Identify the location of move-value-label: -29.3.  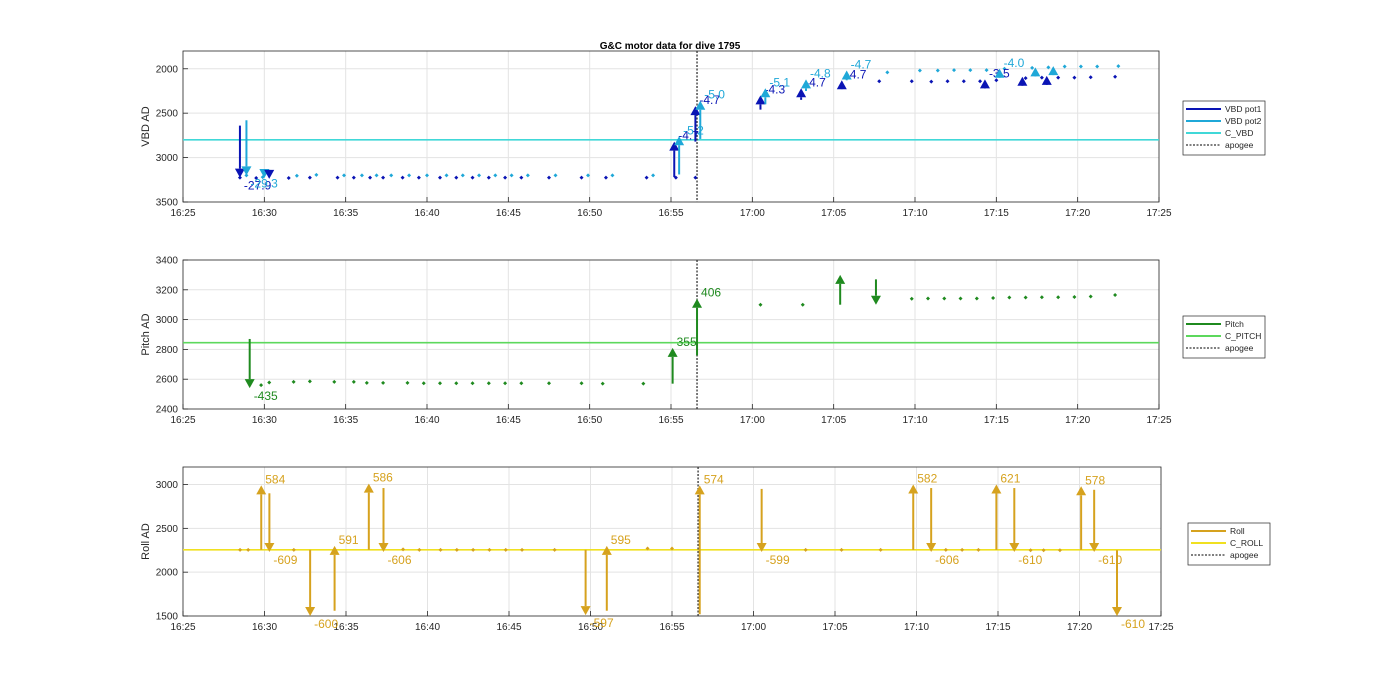
(264, 183).